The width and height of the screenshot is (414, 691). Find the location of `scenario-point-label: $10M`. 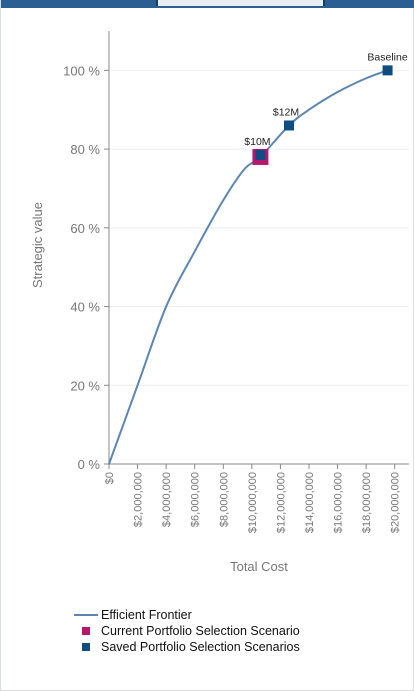

scenario-point-label: $10M is located at coordinates (257, 142).